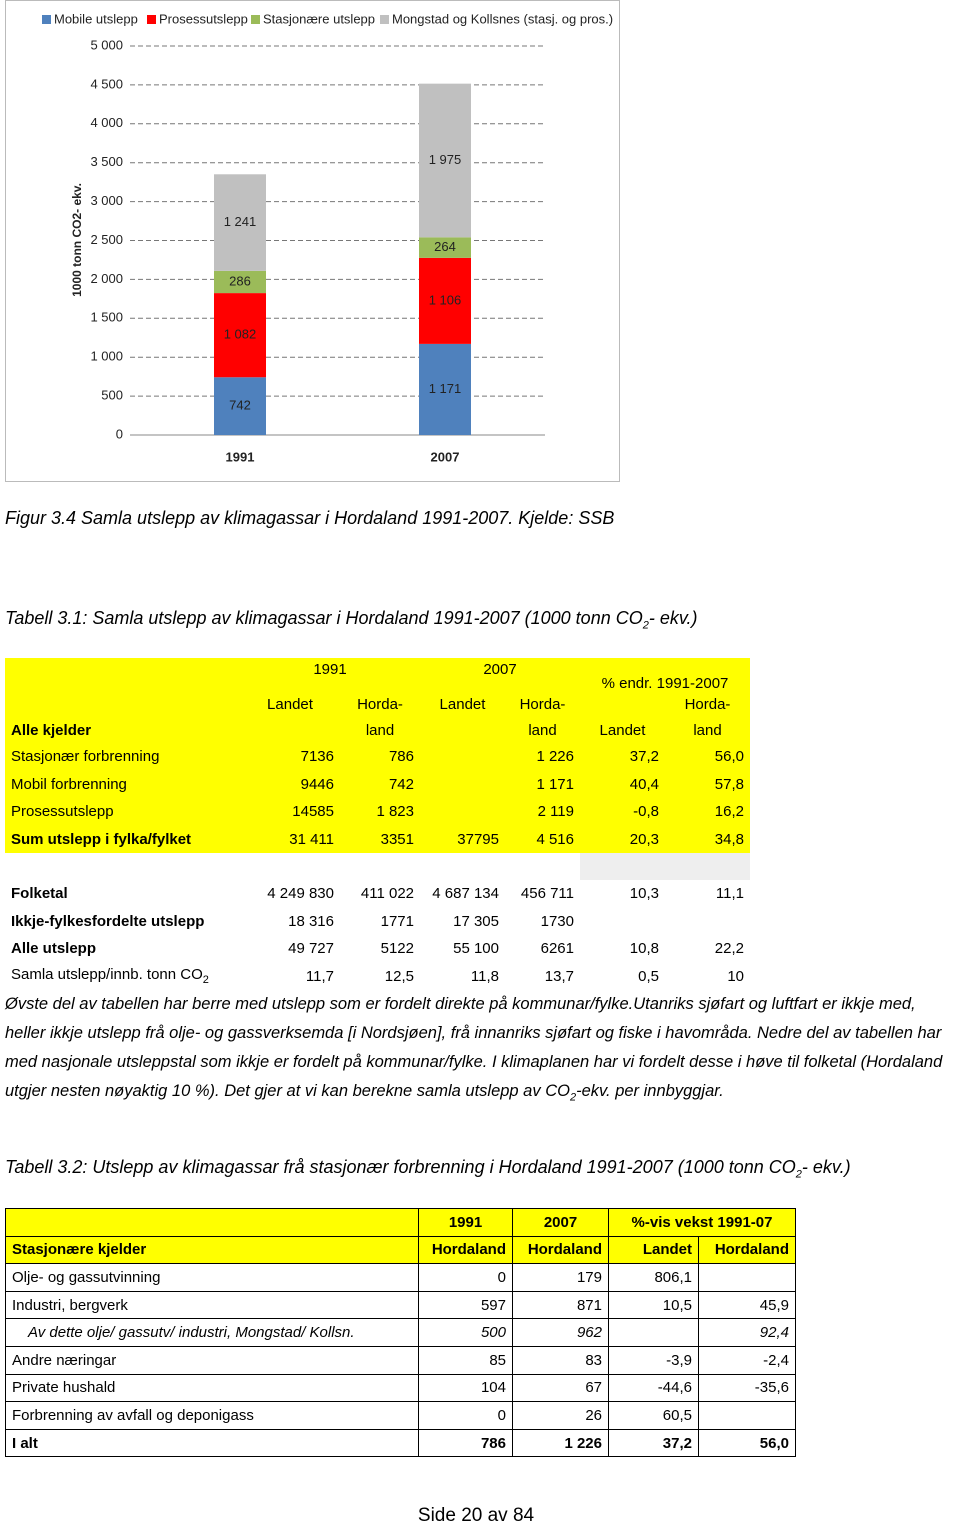 The image size is (960, 1527). What do you see at coordinates (212, 1250) in the screenshot?
I see `header-cell: Stasjonære kjelder` at bounding box center [212, 1250].